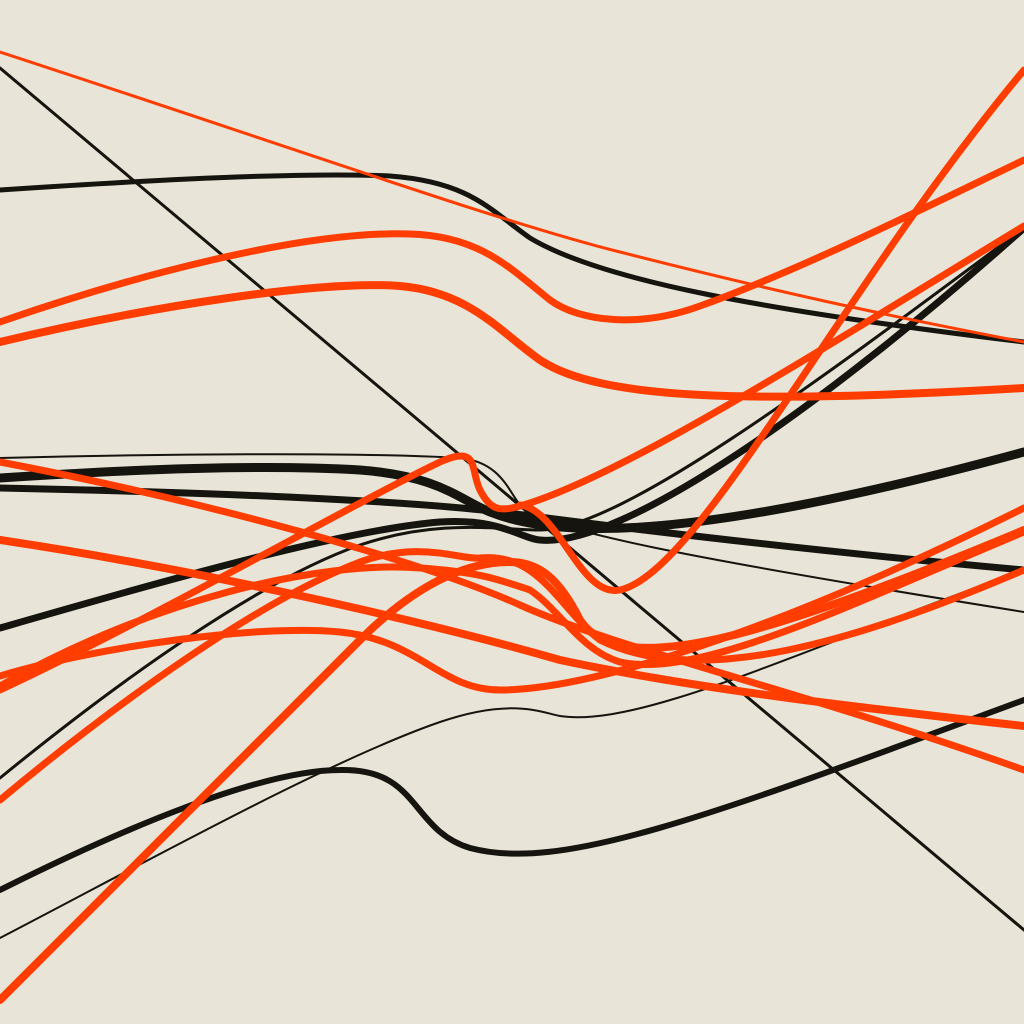 The height and width of the screenshot is (1024, 1024). What do you see at coordinates (512, 490) in the screenshot?
I see `black-line-mid-thick` at bounding box center [512, 490].